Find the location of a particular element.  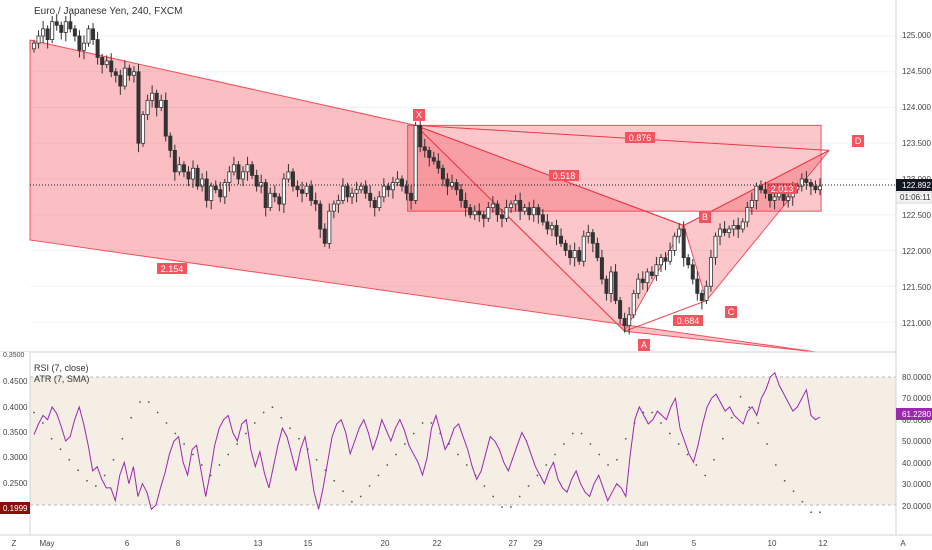

atr-tick: 0.3000 is located at coordinates (15, 457).